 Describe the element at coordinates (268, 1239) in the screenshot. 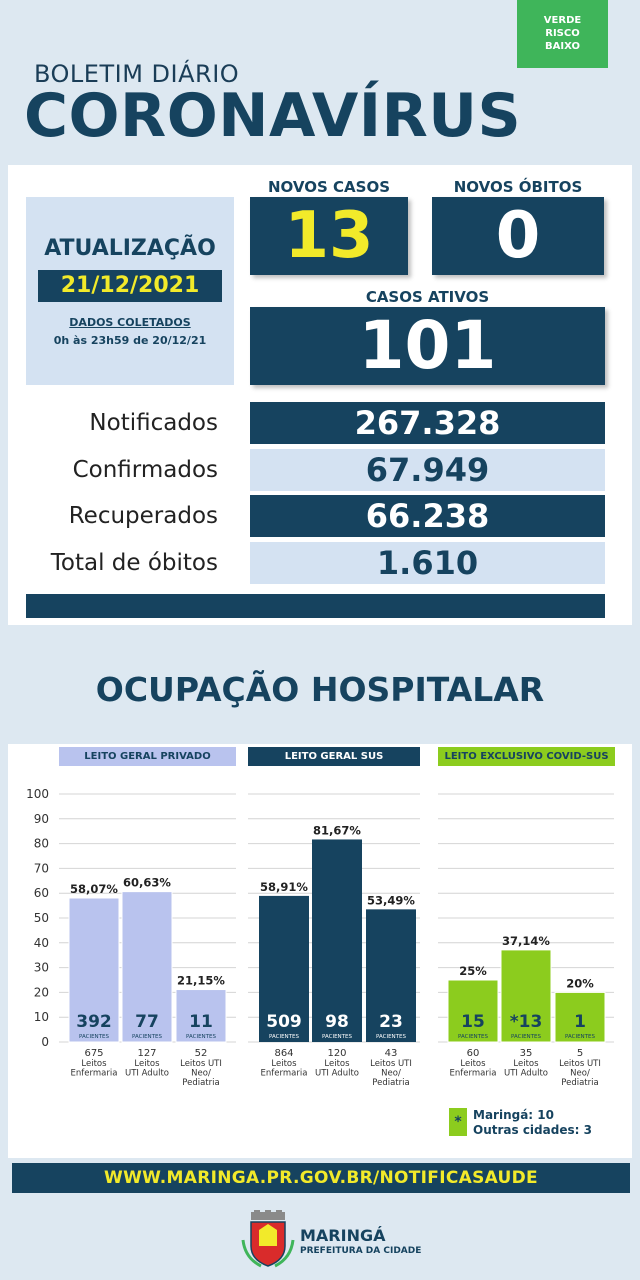

I see `city-coat-of-arms-icon` at that location.